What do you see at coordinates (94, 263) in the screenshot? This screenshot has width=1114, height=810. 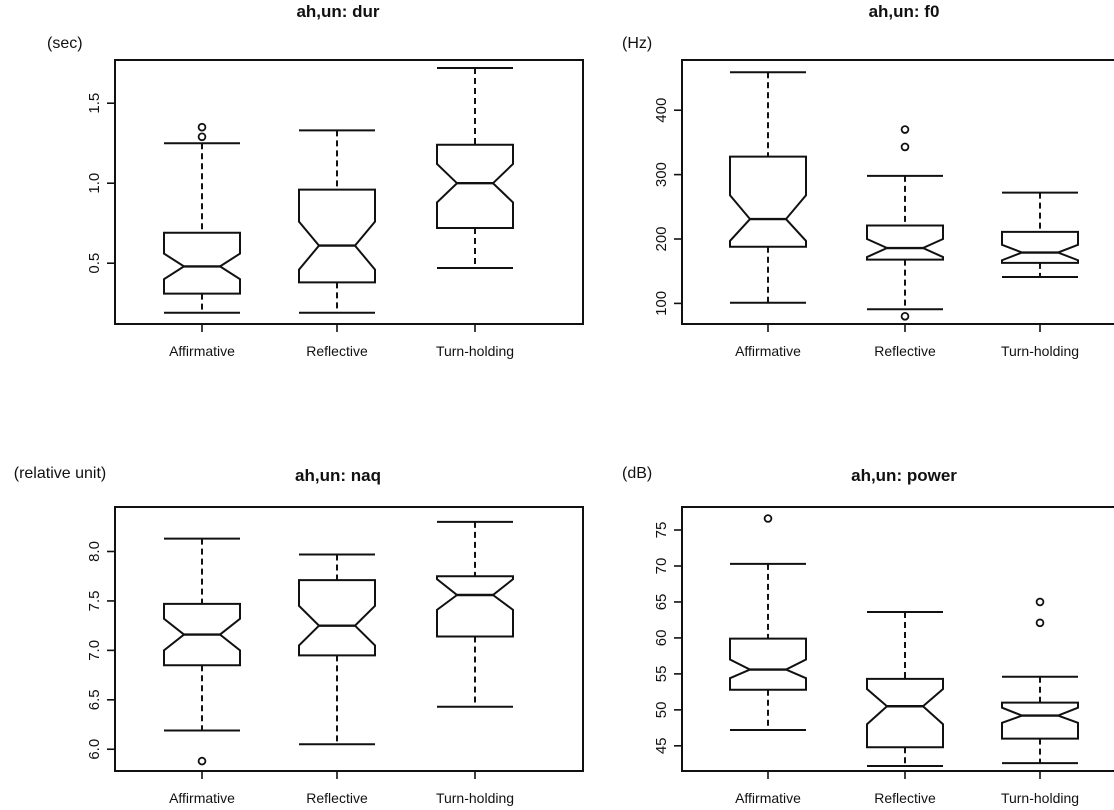 I see `y-tick-label: 0.5` at bounding box center [94, 263].